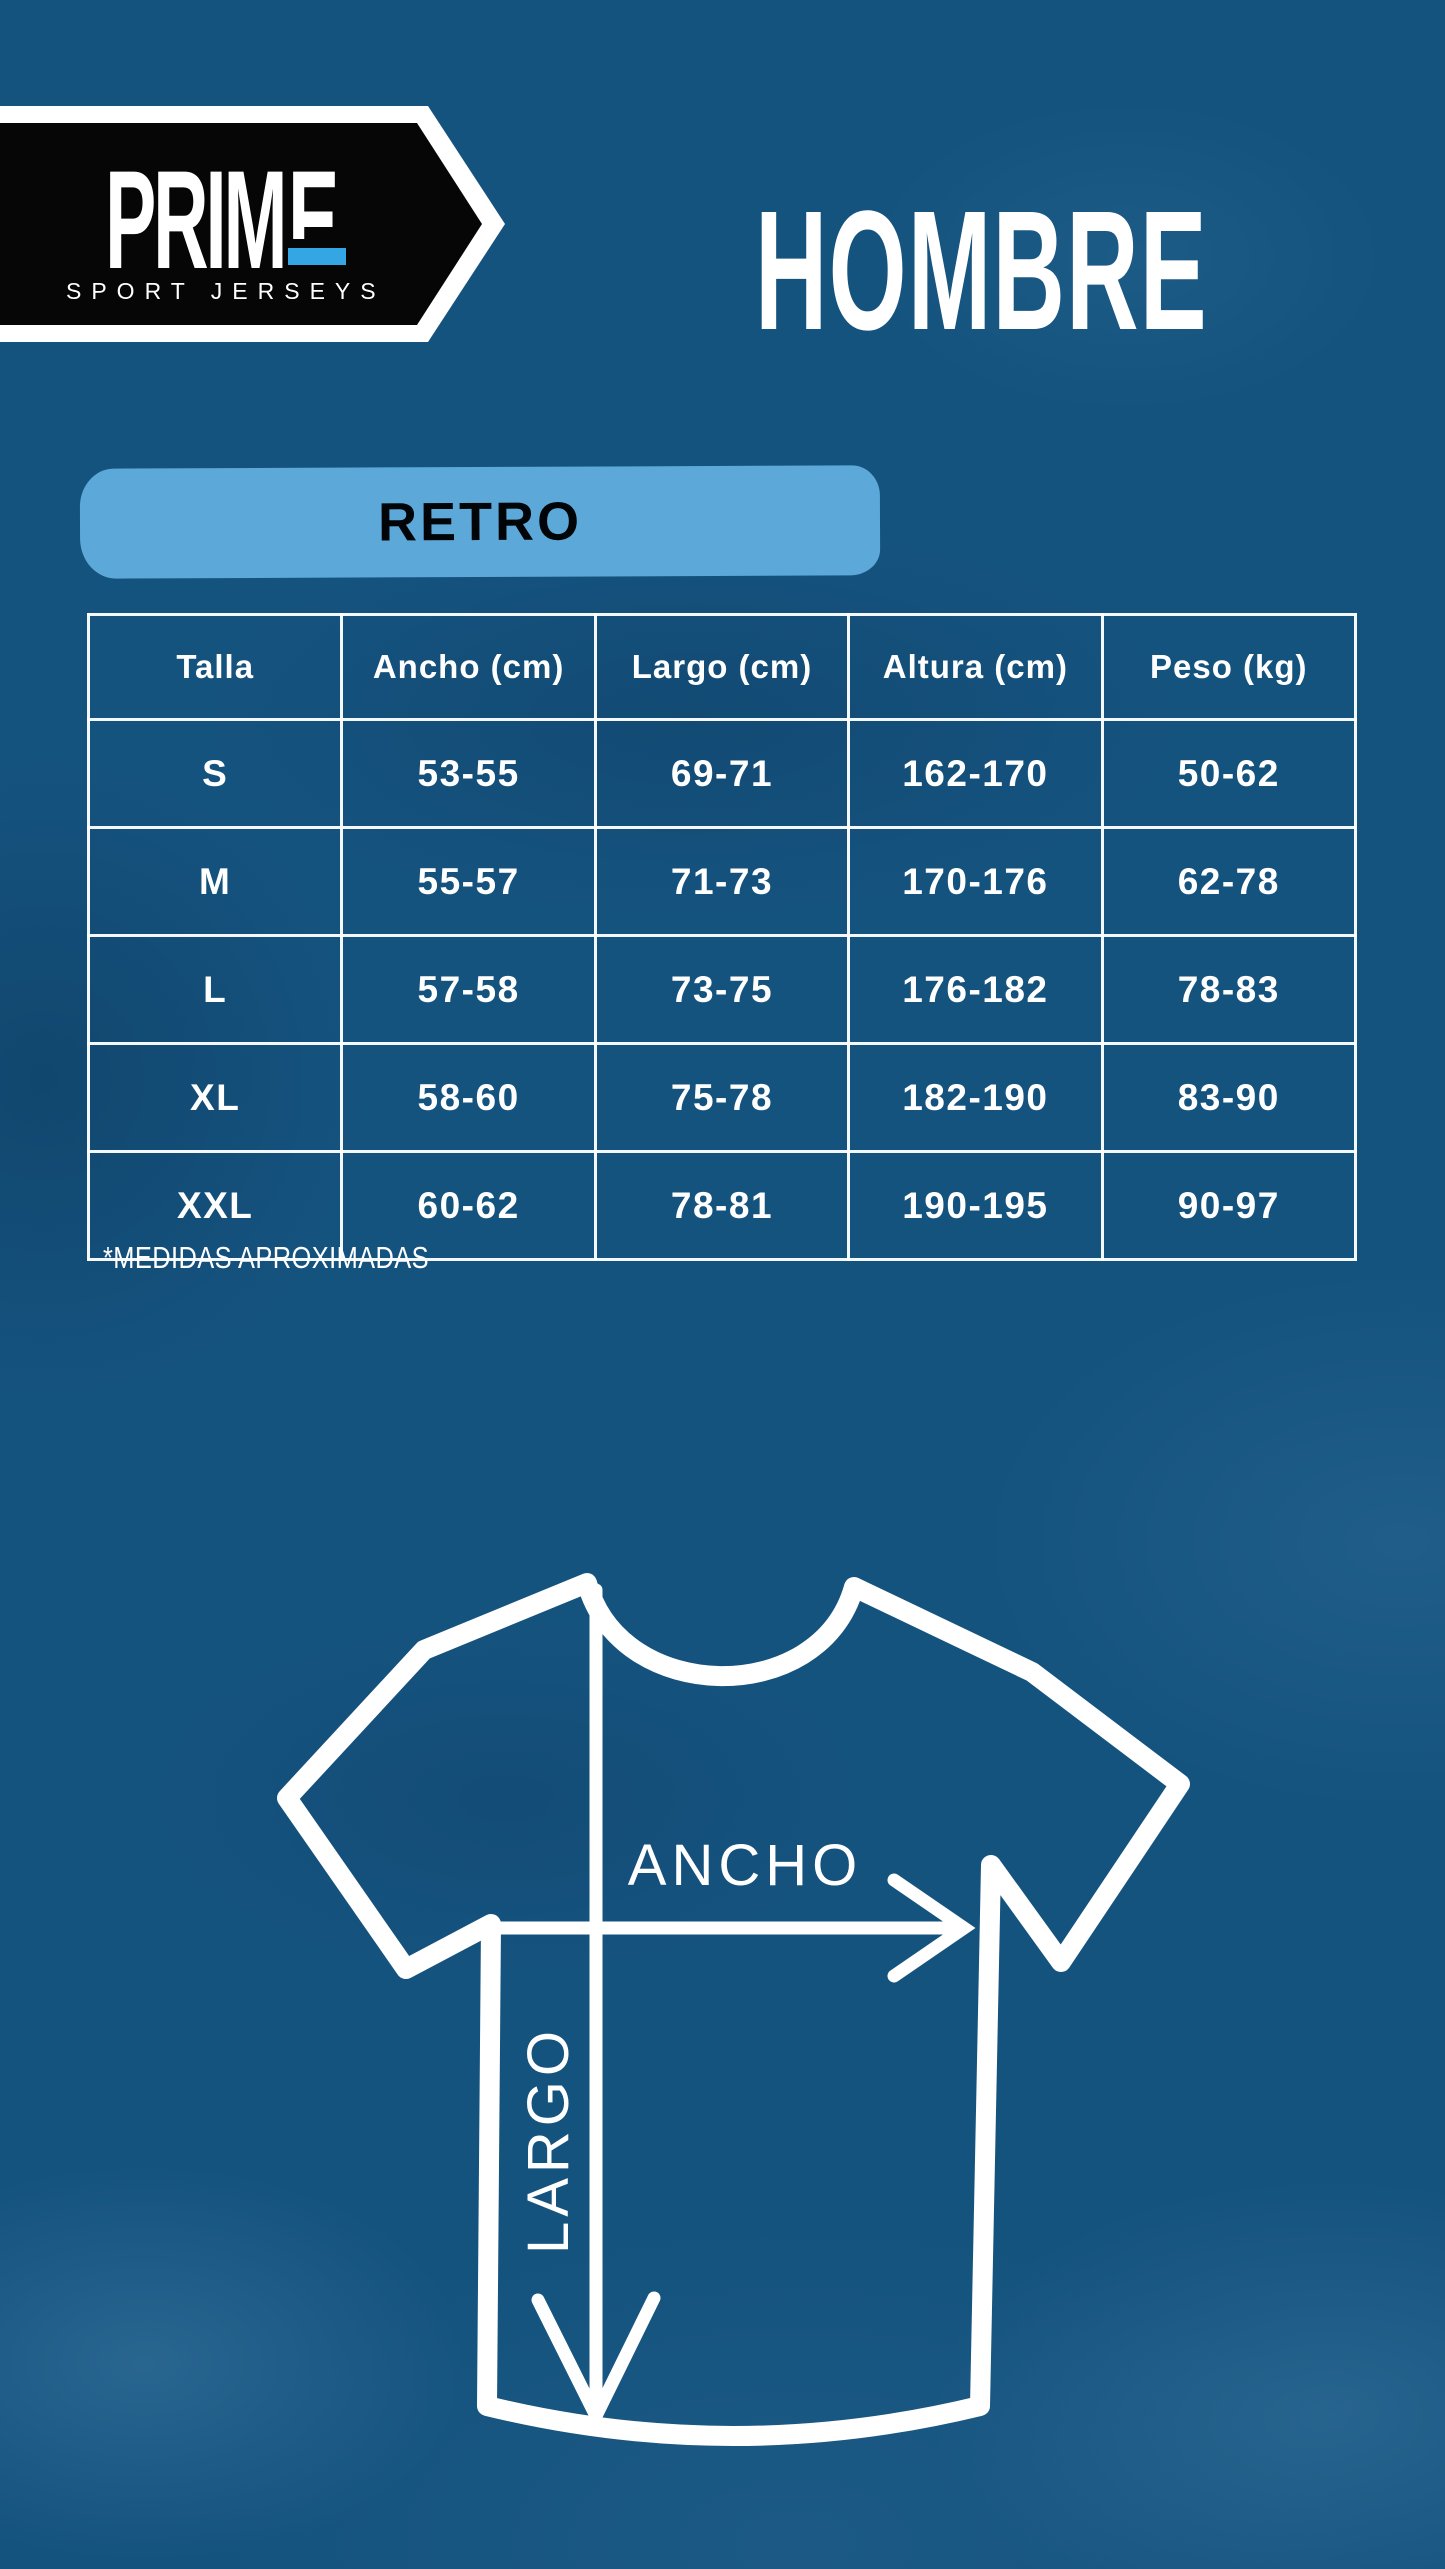  I want to click on size-label: S, so click(215, 773).